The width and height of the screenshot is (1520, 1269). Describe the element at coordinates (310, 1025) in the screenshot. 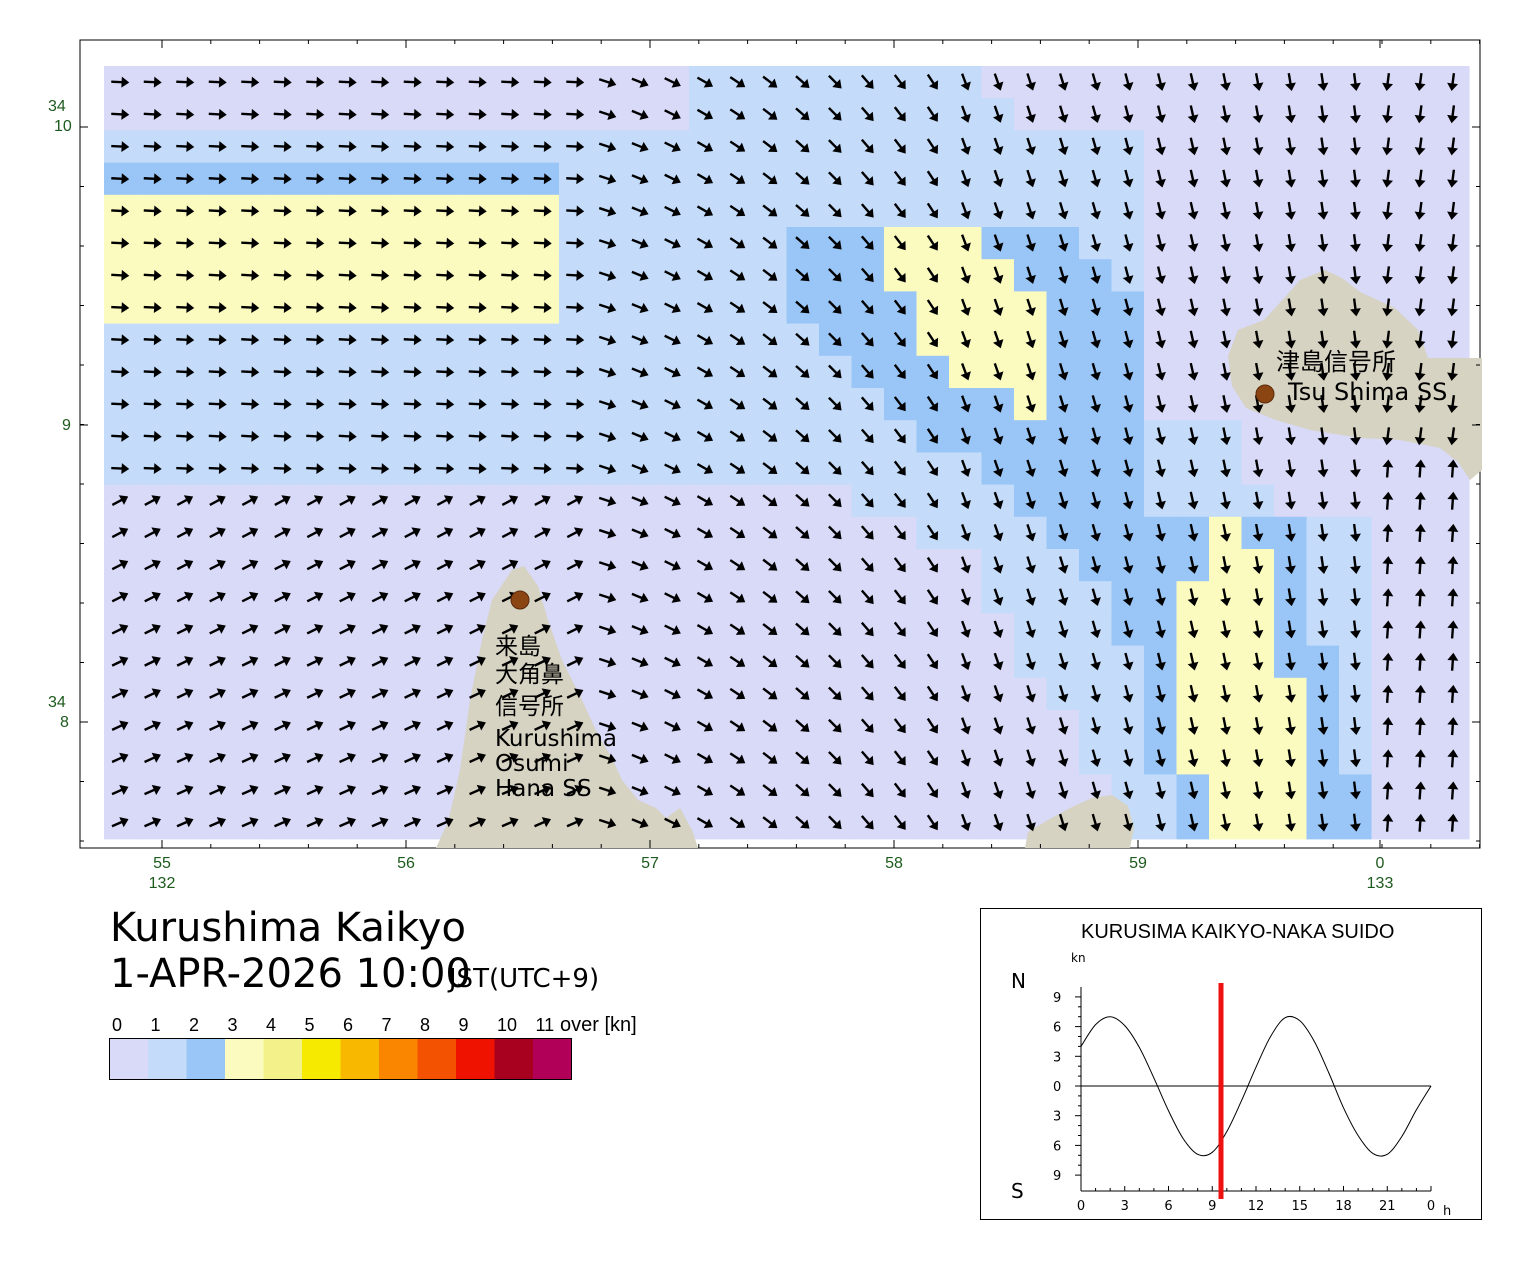

I see `legend-tick-label: 5` at that location.